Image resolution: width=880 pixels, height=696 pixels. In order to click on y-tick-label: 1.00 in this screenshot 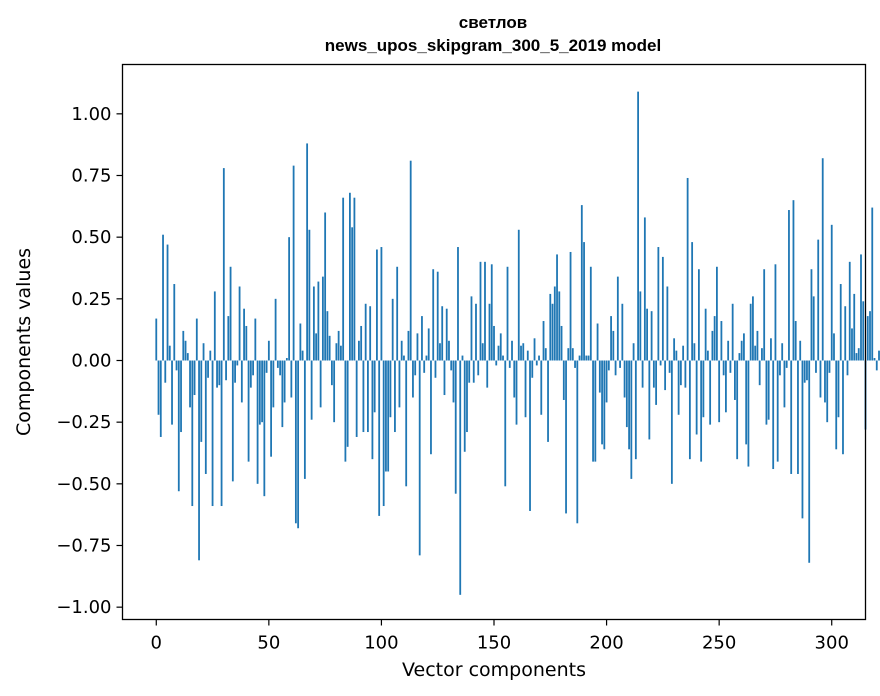, I will do `click(91, 114)`.